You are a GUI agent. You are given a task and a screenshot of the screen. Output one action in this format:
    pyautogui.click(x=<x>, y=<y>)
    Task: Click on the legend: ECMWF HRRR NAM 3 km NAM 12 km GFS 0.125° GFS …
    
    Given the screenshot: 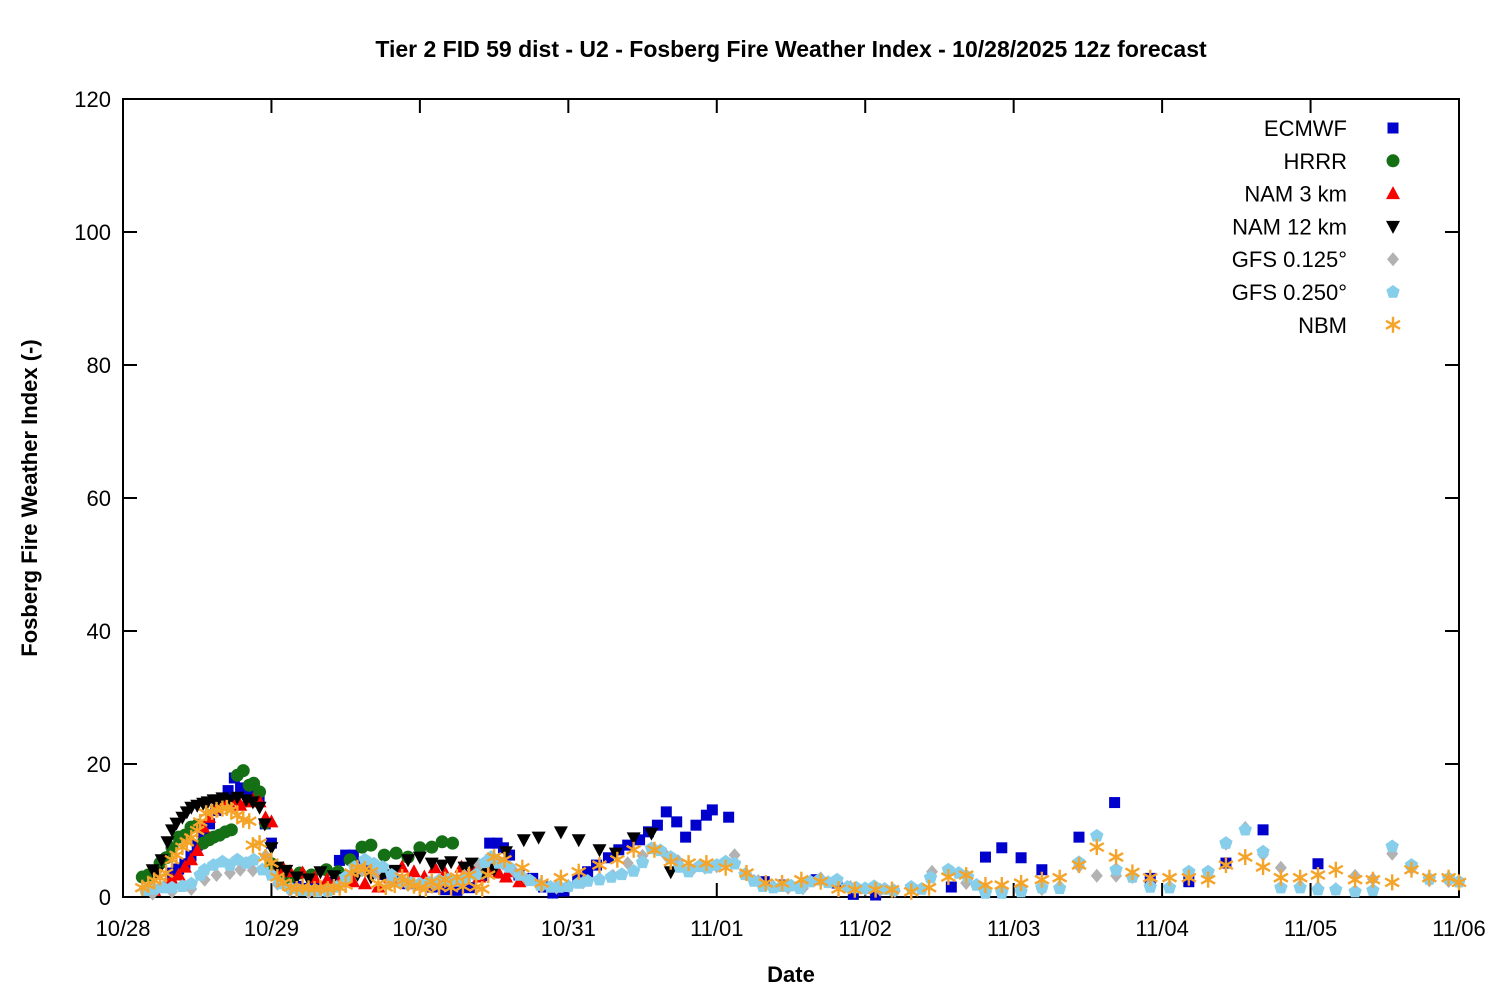 What is the action you would take?
    pyautogui.click(x=1316, y=227)
    